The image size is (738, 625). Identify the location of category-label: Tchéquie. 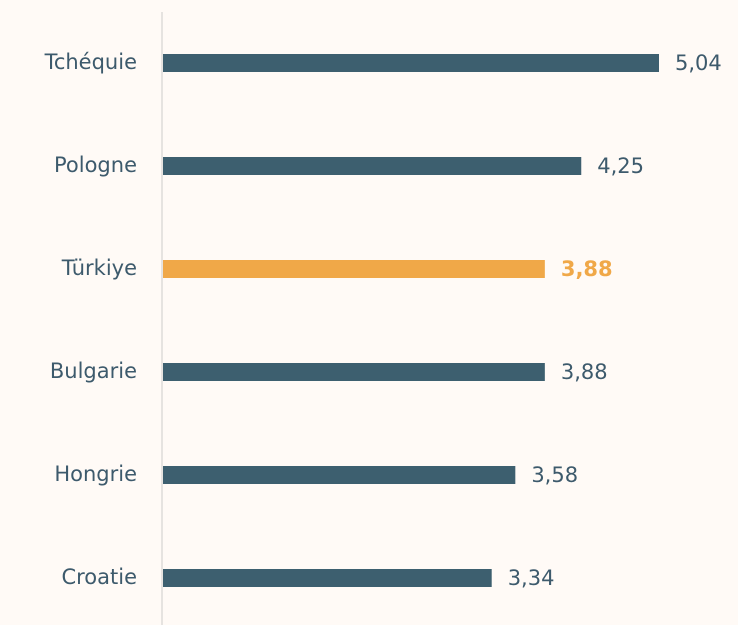
(90, 62).